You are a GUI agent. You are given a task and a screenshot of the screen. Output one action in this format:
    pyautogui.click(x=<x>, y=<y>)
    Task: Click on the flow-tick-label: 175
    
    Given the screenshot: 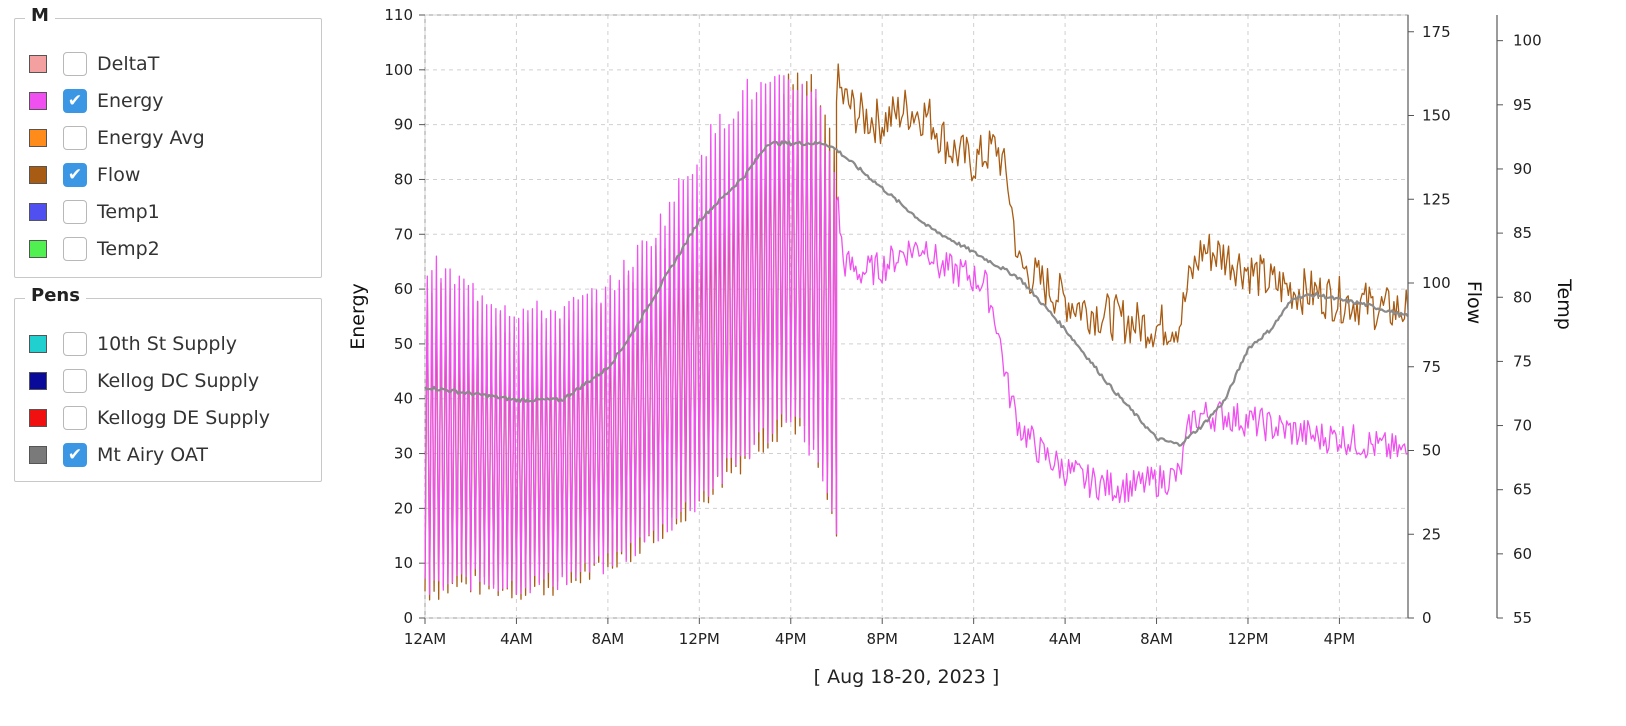 What is the action you would take?
    pyautogui.click(x=1436, y=32)
    